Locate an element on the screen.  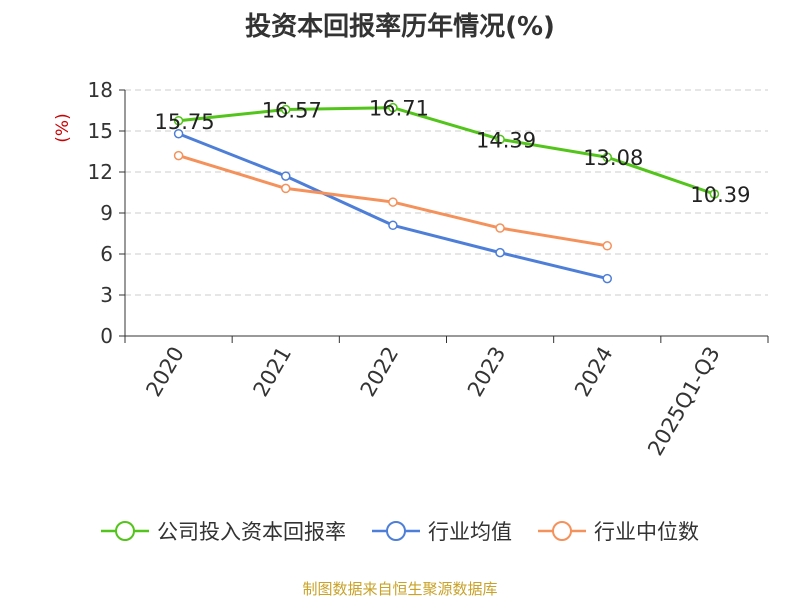
x-tick-label: 2020 is located at coordinates (165, 372).